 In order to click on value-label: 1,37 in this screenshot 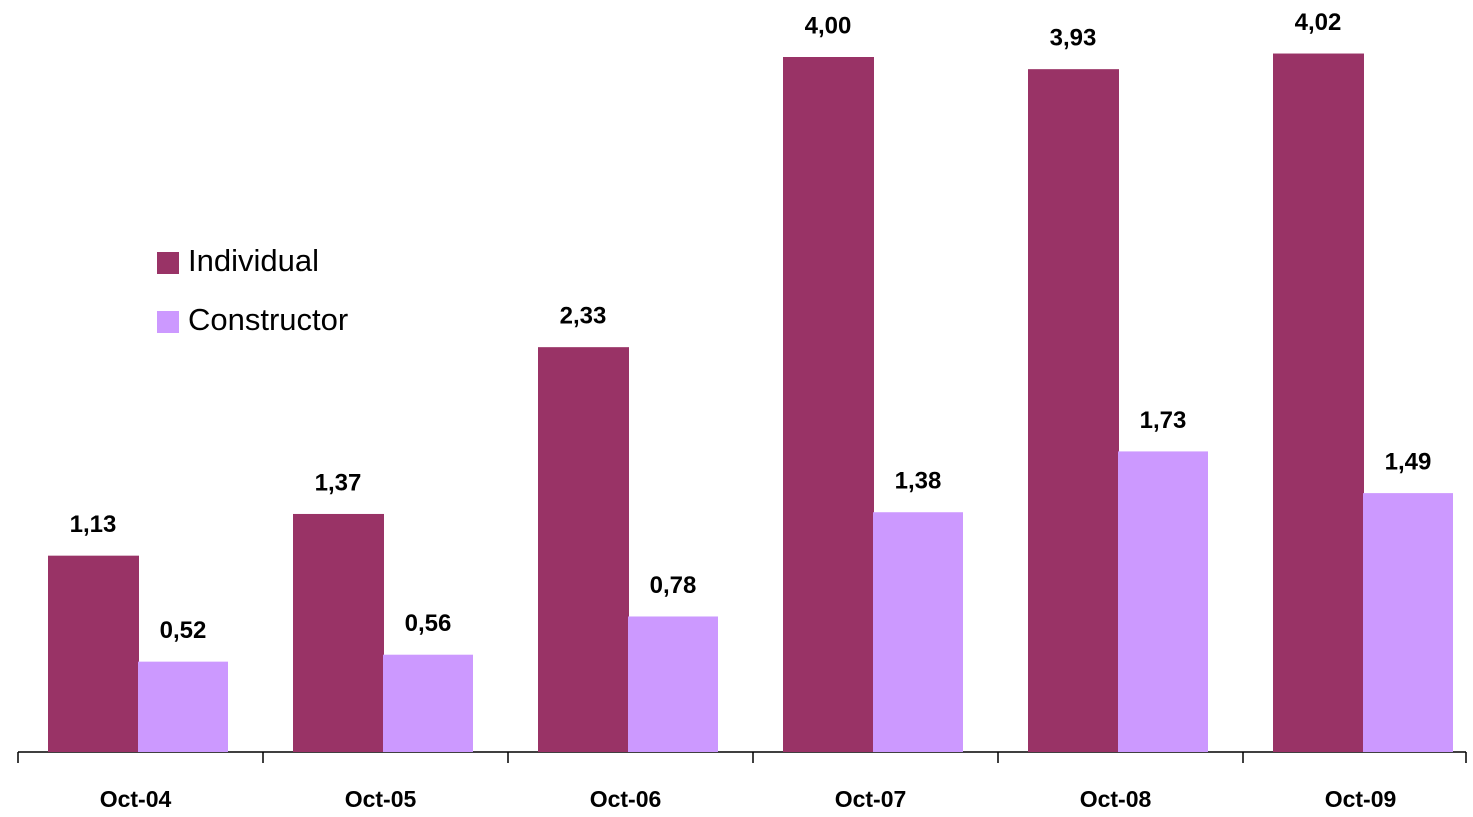, I will do `click(338, 482)`.